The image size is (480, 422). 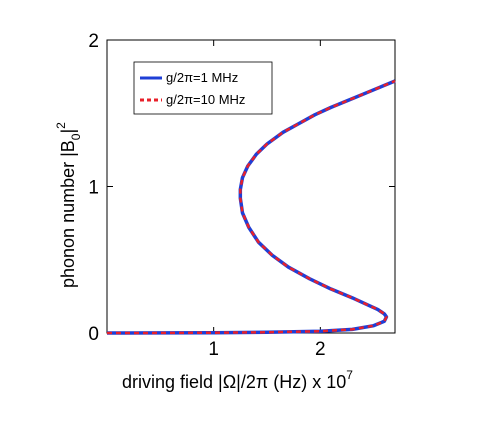 I want to click on legend-label-10mhz: g/2π=10 MHz, so click(x=205, y=99).